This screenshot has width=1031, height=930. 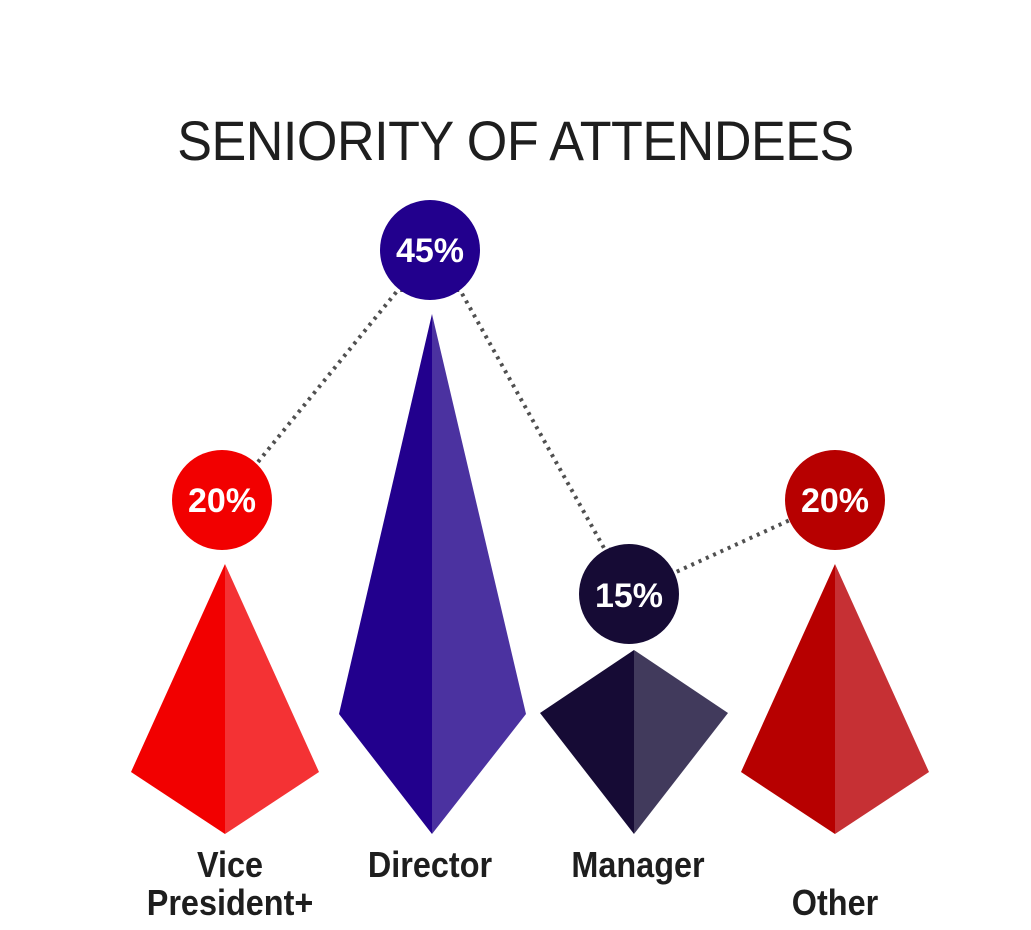 I want to click on bubble-other: 20%, so click(x=835, y=500).